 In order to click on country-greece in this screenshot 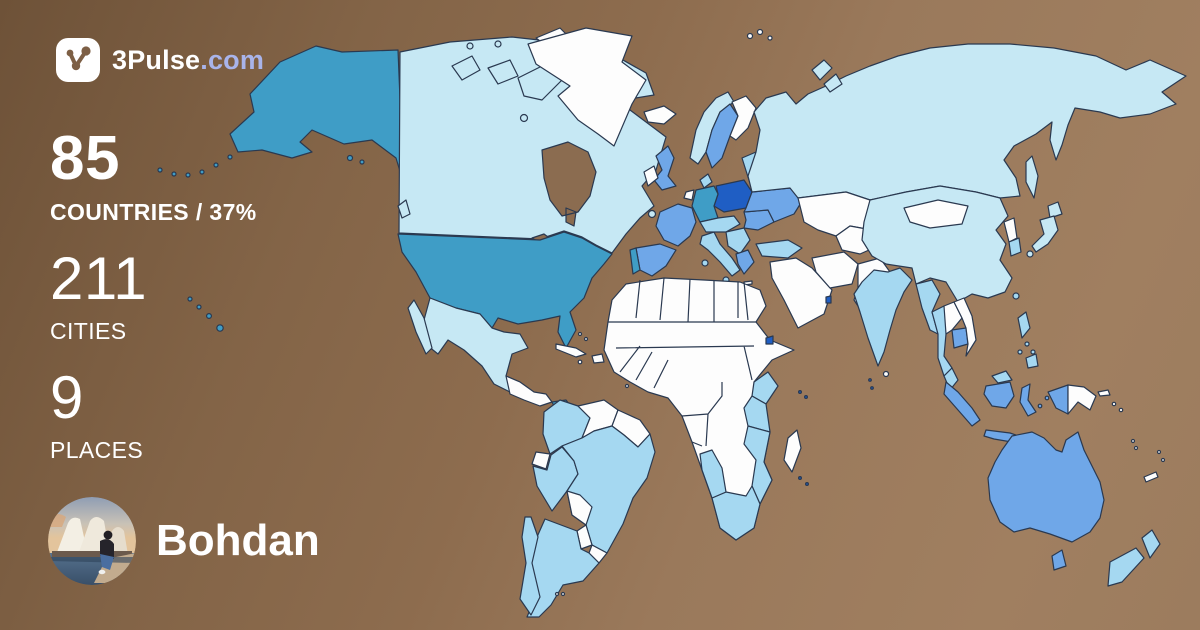, I will do `click(745, 262)`.